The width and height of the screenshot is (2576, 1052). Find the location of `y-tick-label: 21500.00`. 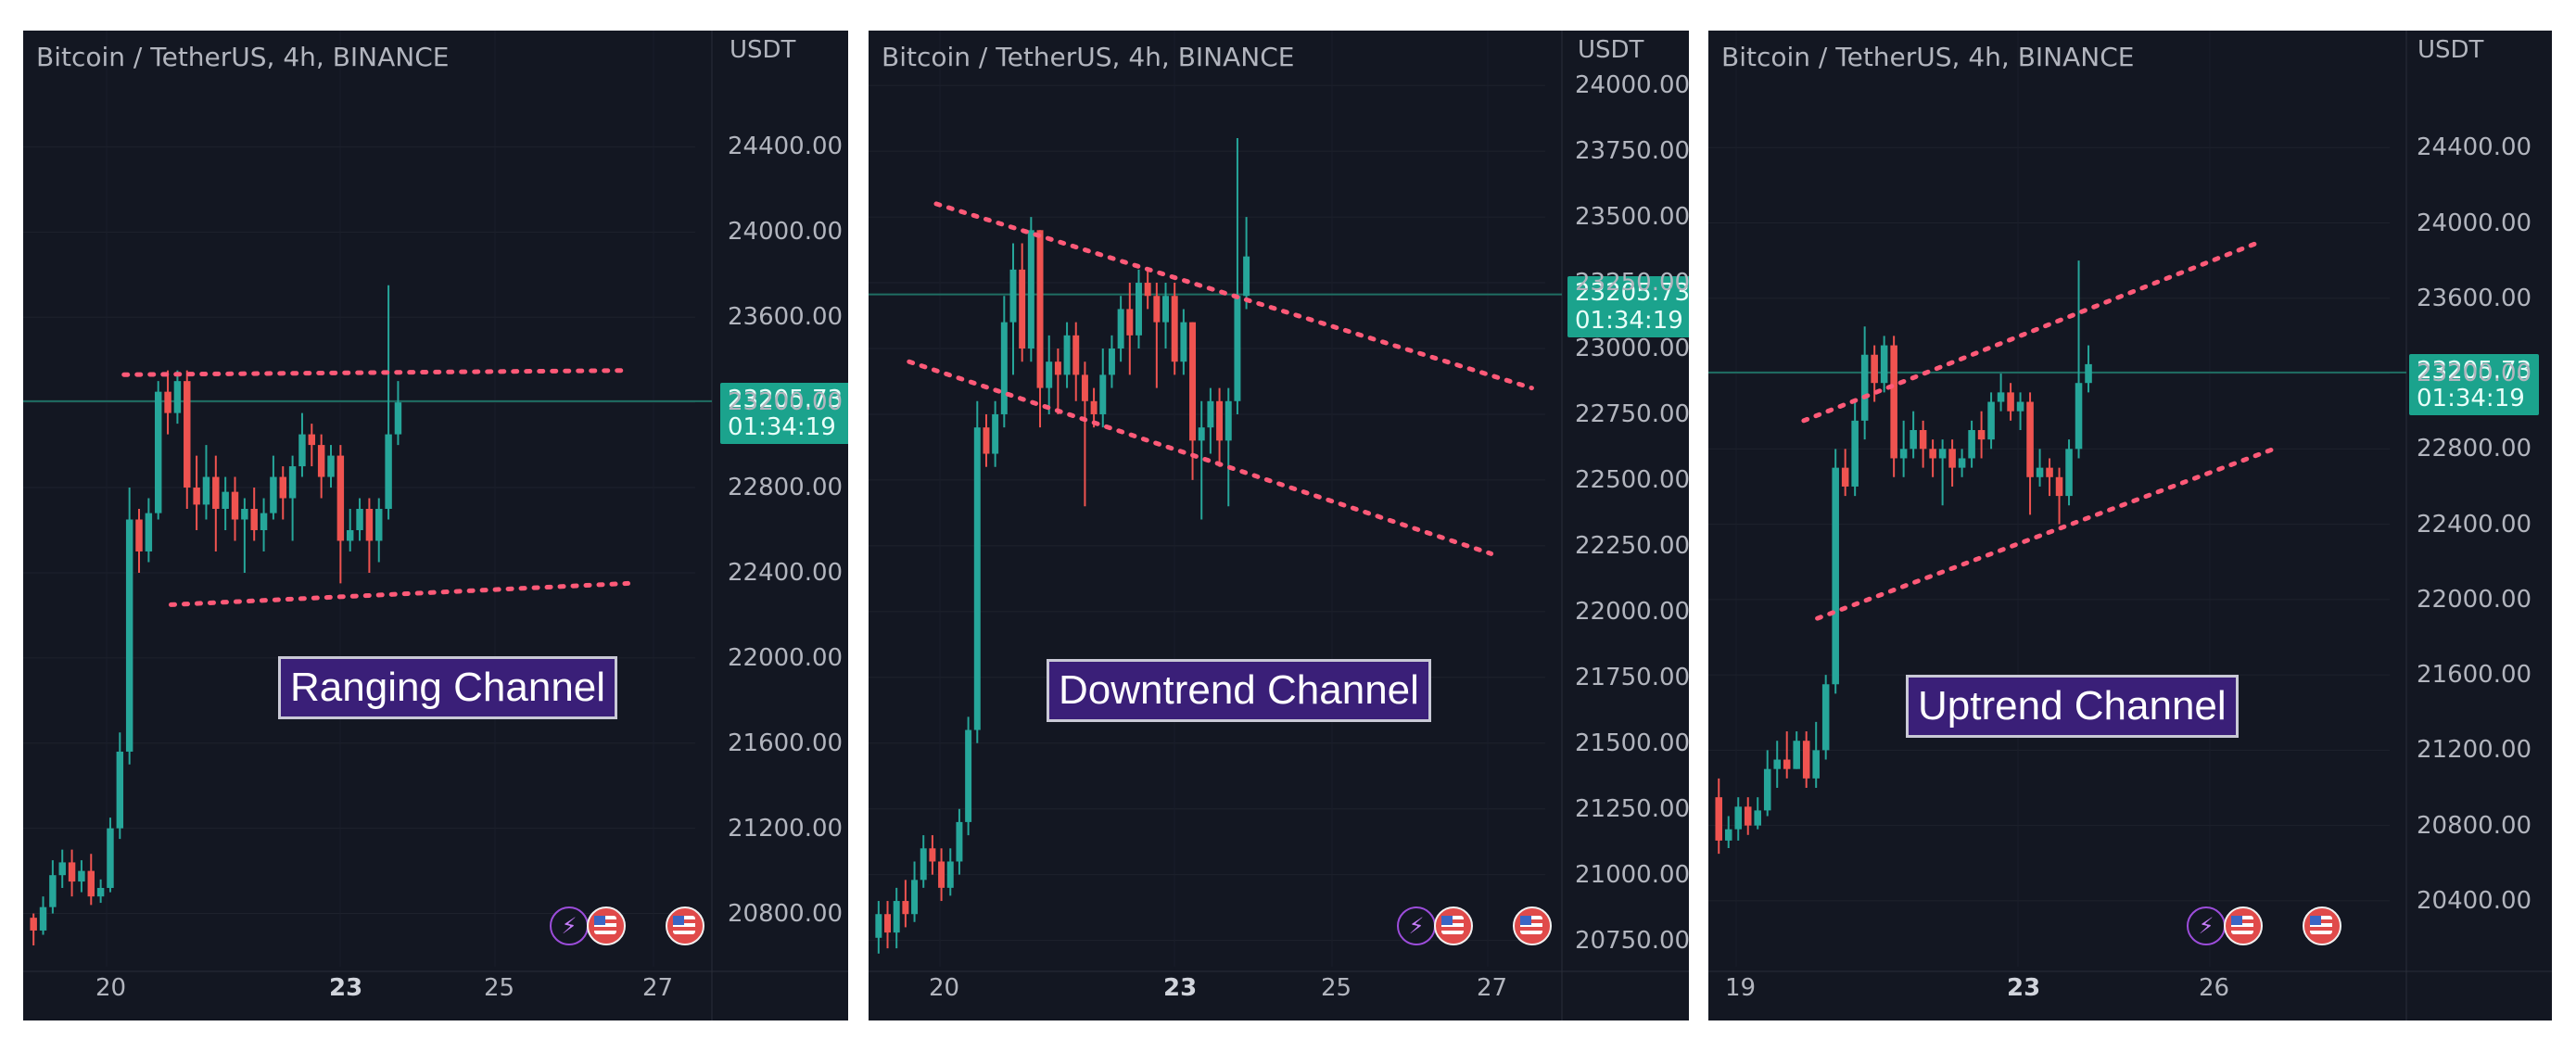

y-tick-label: 21500.00 is located at coordinates (1632, 743).